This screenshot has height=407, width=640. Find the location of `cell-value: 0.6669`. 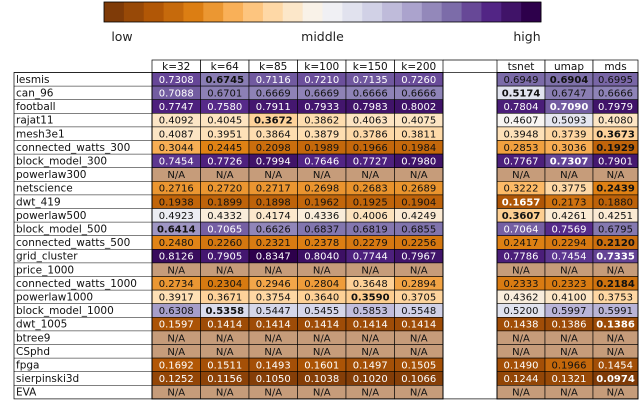

cell-value: 0.6669 is located at coordinates (273, 94).